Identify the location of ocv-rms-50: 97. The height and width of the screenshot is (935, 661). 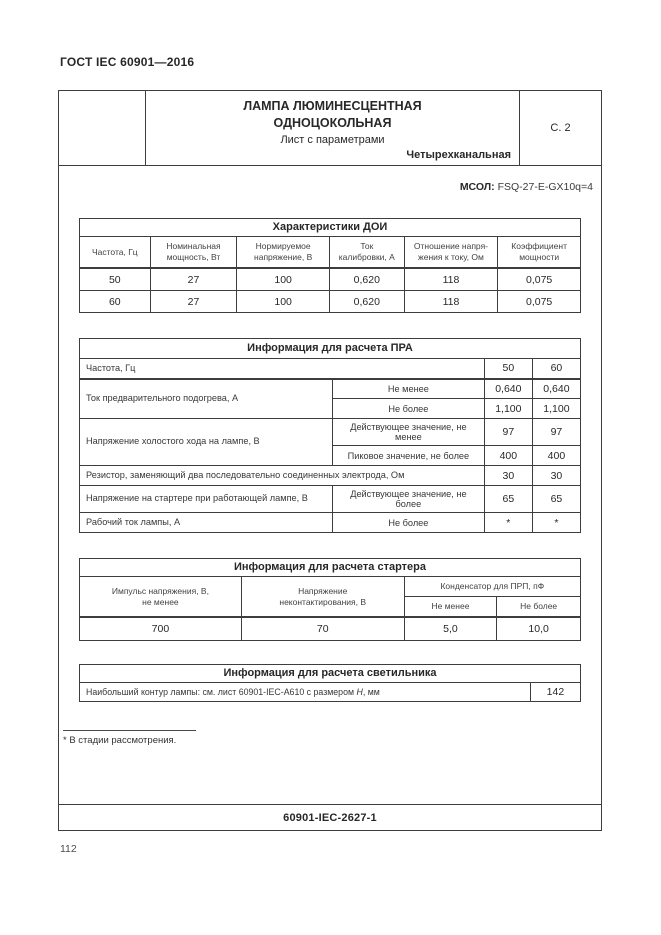
(508, 432).